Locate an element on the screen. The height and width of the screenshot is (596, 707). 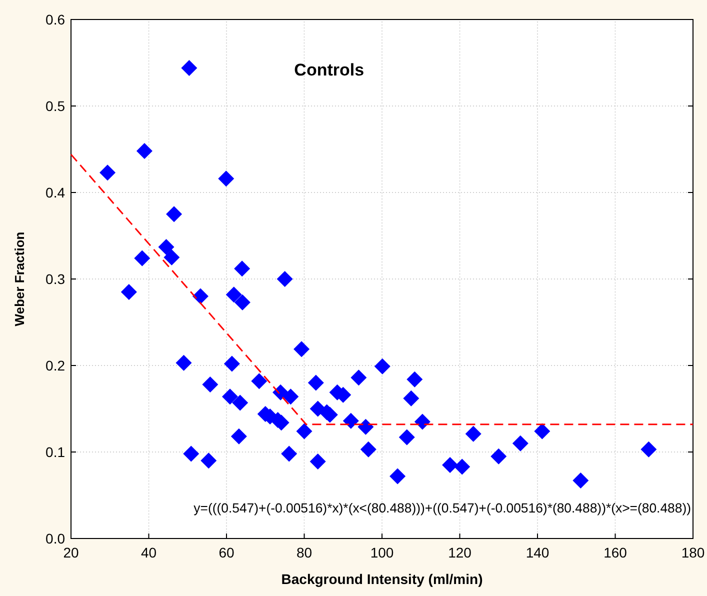
annotation: y=(((0.547)+(-0.00516)*x)*(x<(80.488)))+((0.547)+(-0.00516)*(80.488))*(x>=(80.488)) is located at coordinates (442, 508).